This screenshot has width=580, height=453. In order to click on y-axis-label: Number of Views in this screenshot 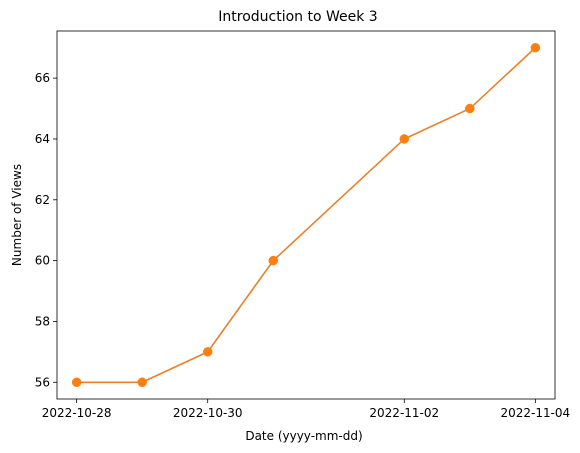, I will do `click(17, 215)`.